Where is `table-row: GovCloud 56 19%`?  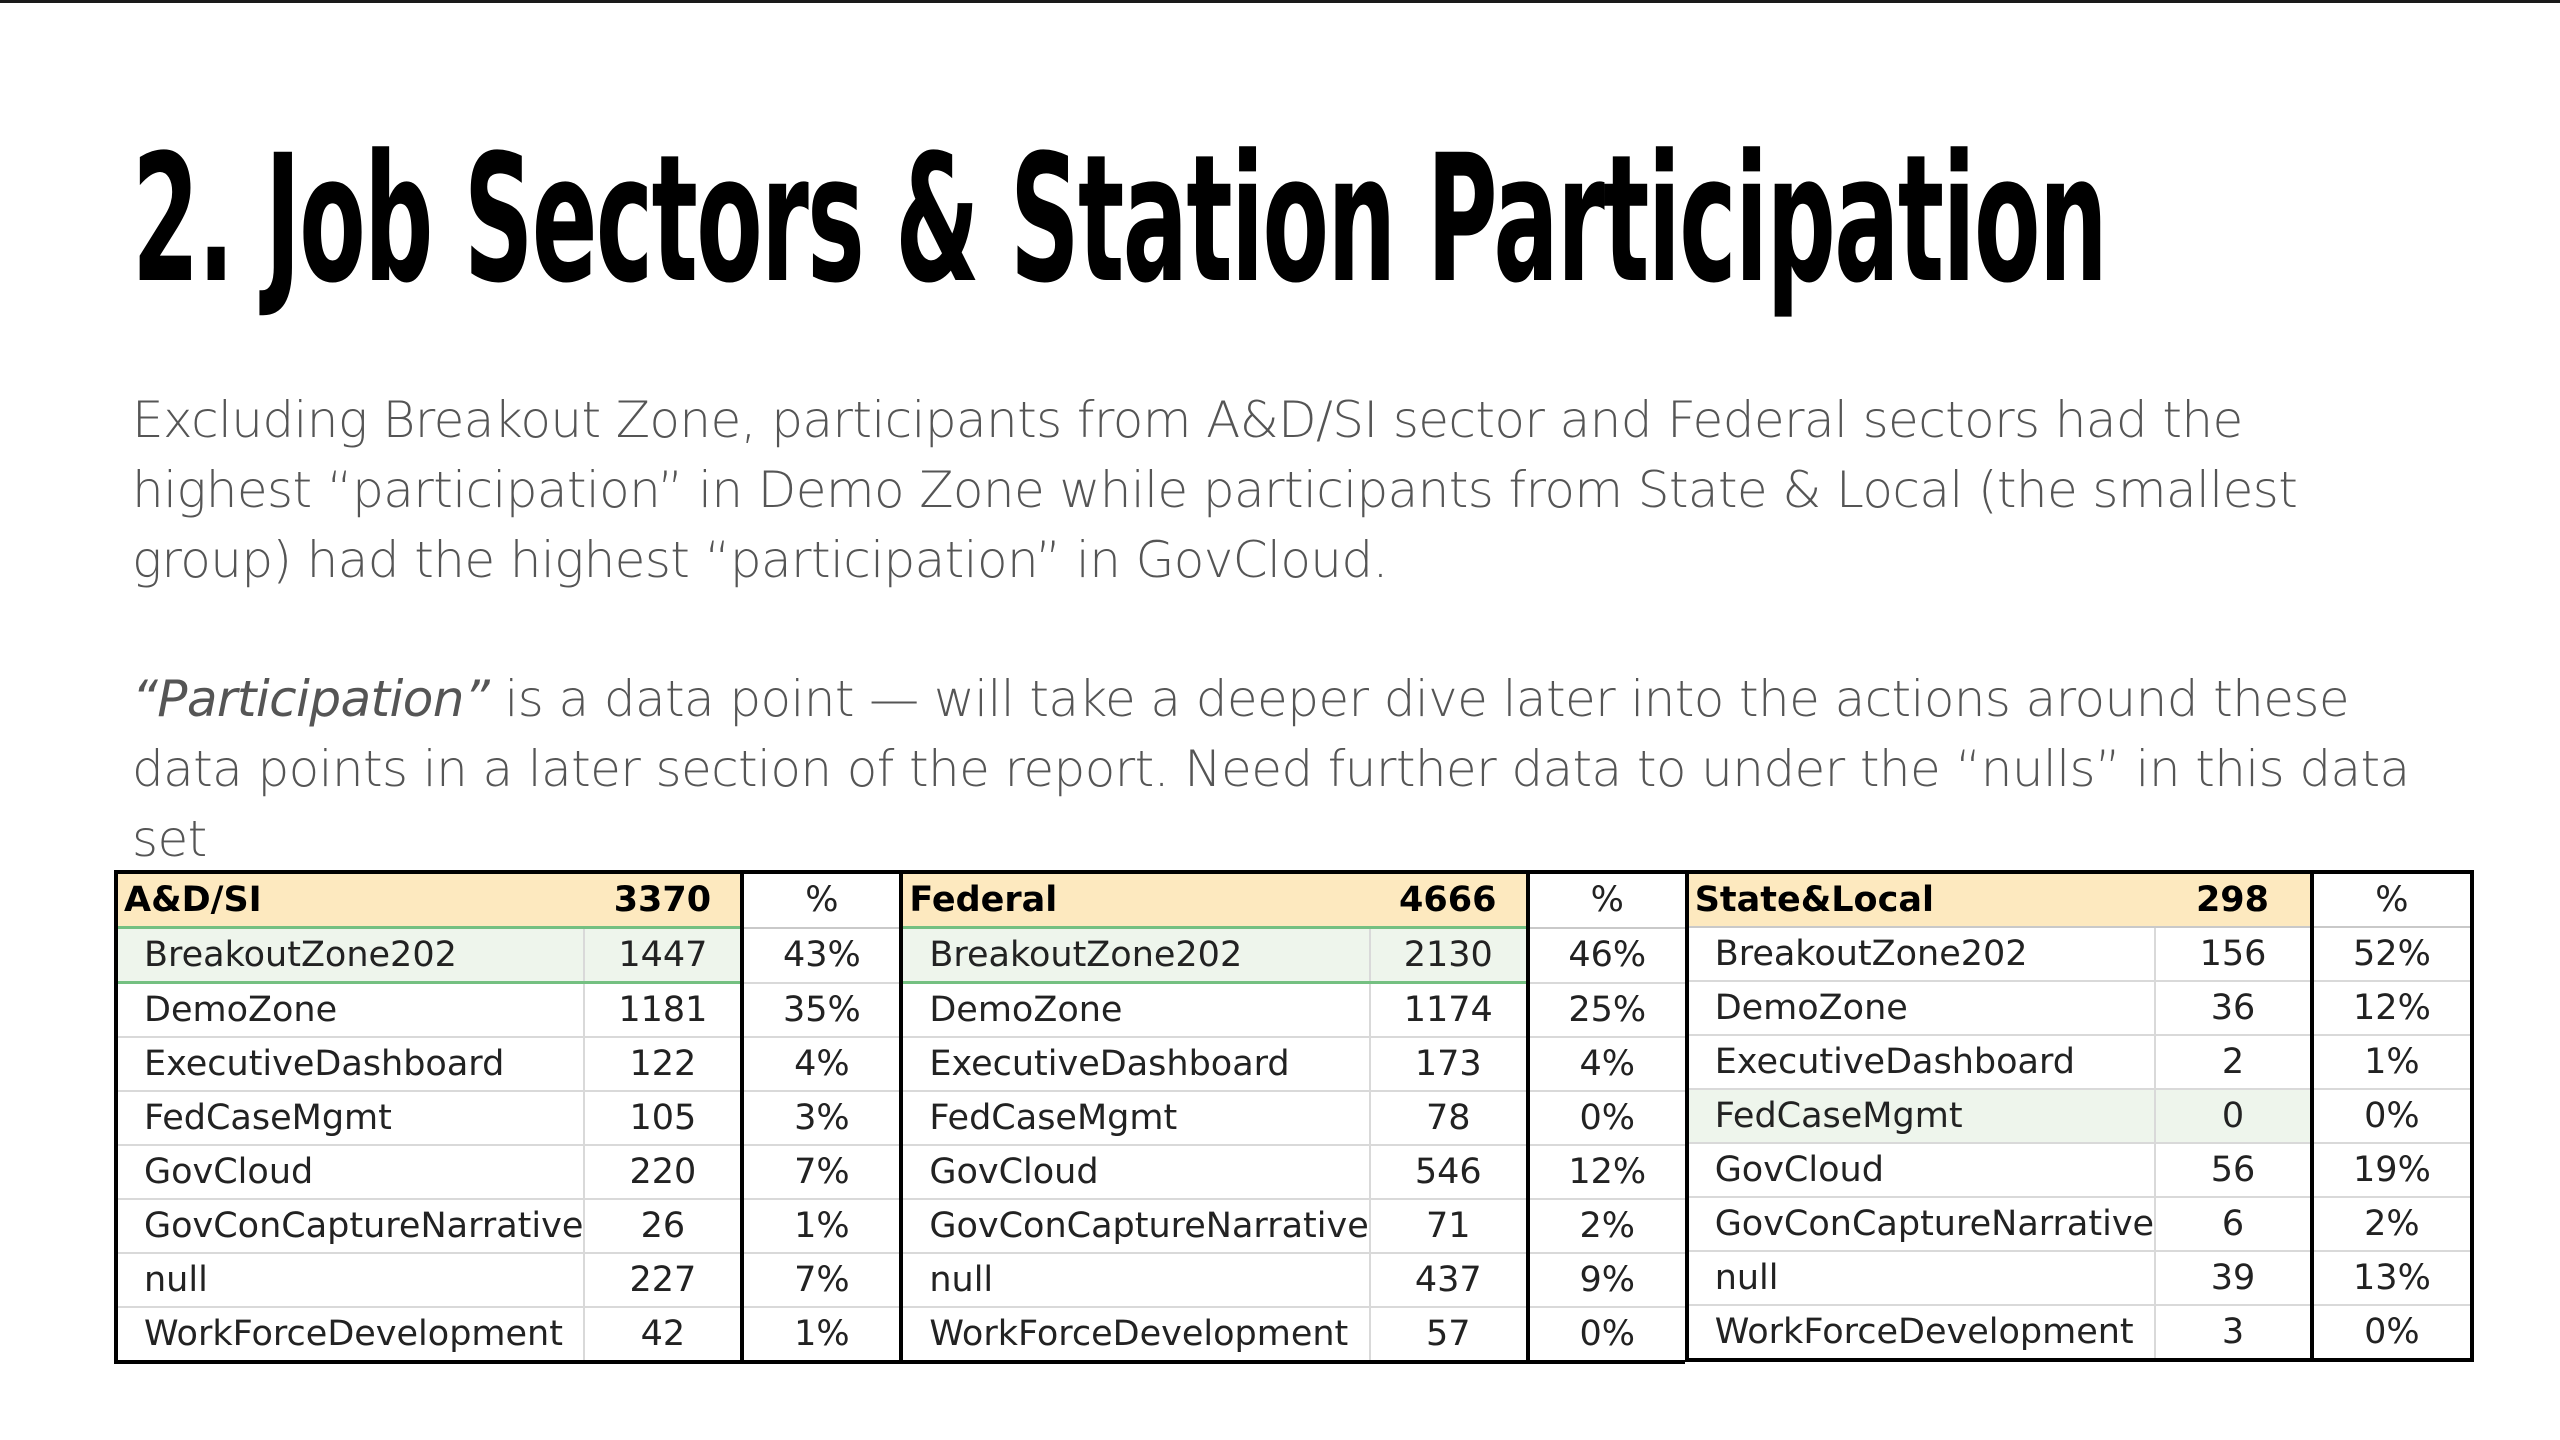 table-row: GovCloud 56 19% is located at coordinates (2079, 1170).